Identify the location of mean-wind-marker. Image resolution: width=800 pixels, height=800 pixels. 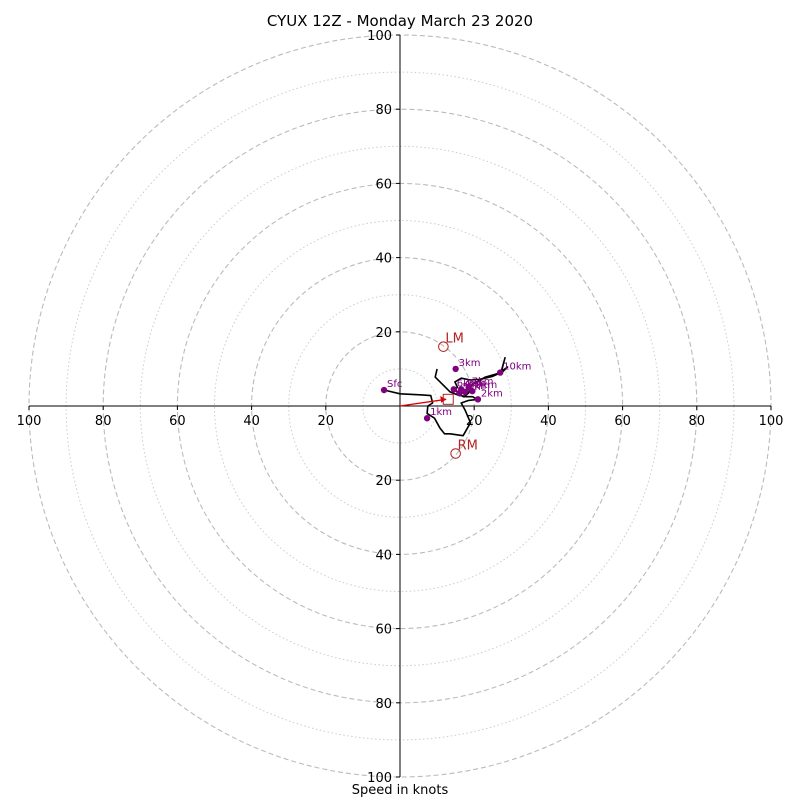
(448, 399).